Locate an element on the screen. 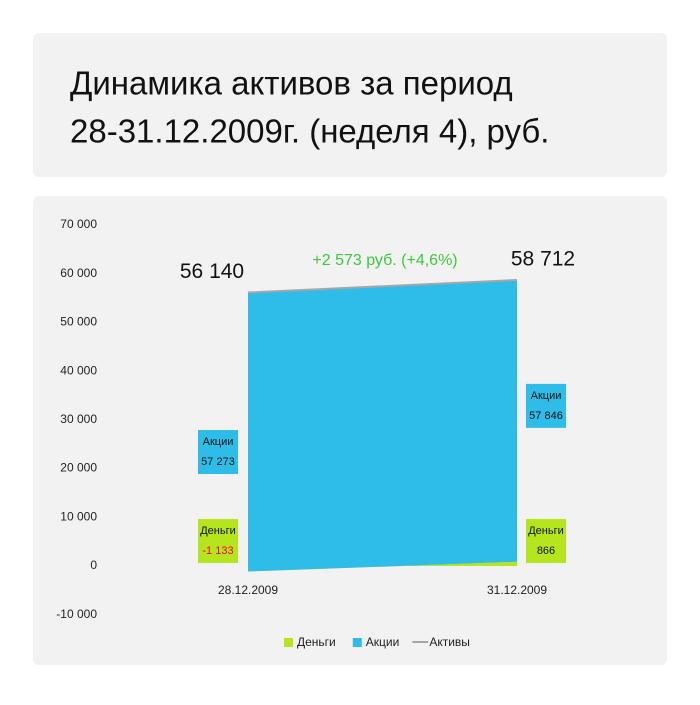 The height and width of the screenshot is (705, 700). legend-label: Деньги is located at coordinates (316, 642).